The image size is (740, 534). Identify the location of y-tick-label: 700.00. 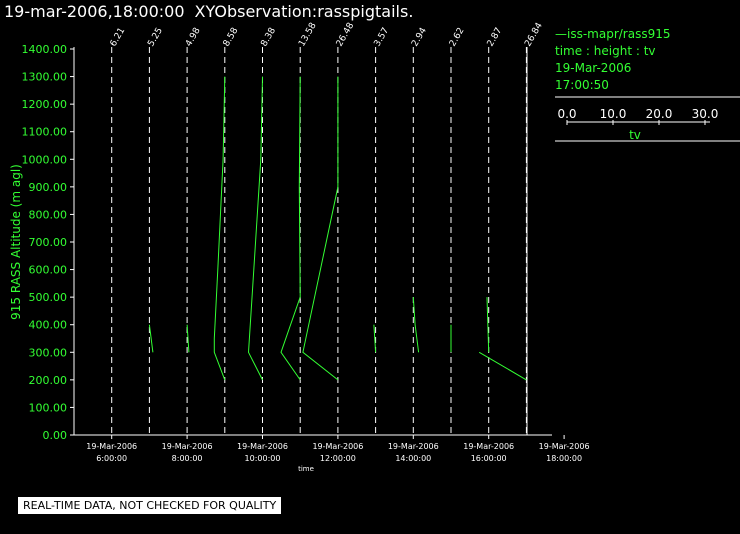
(48, 242).